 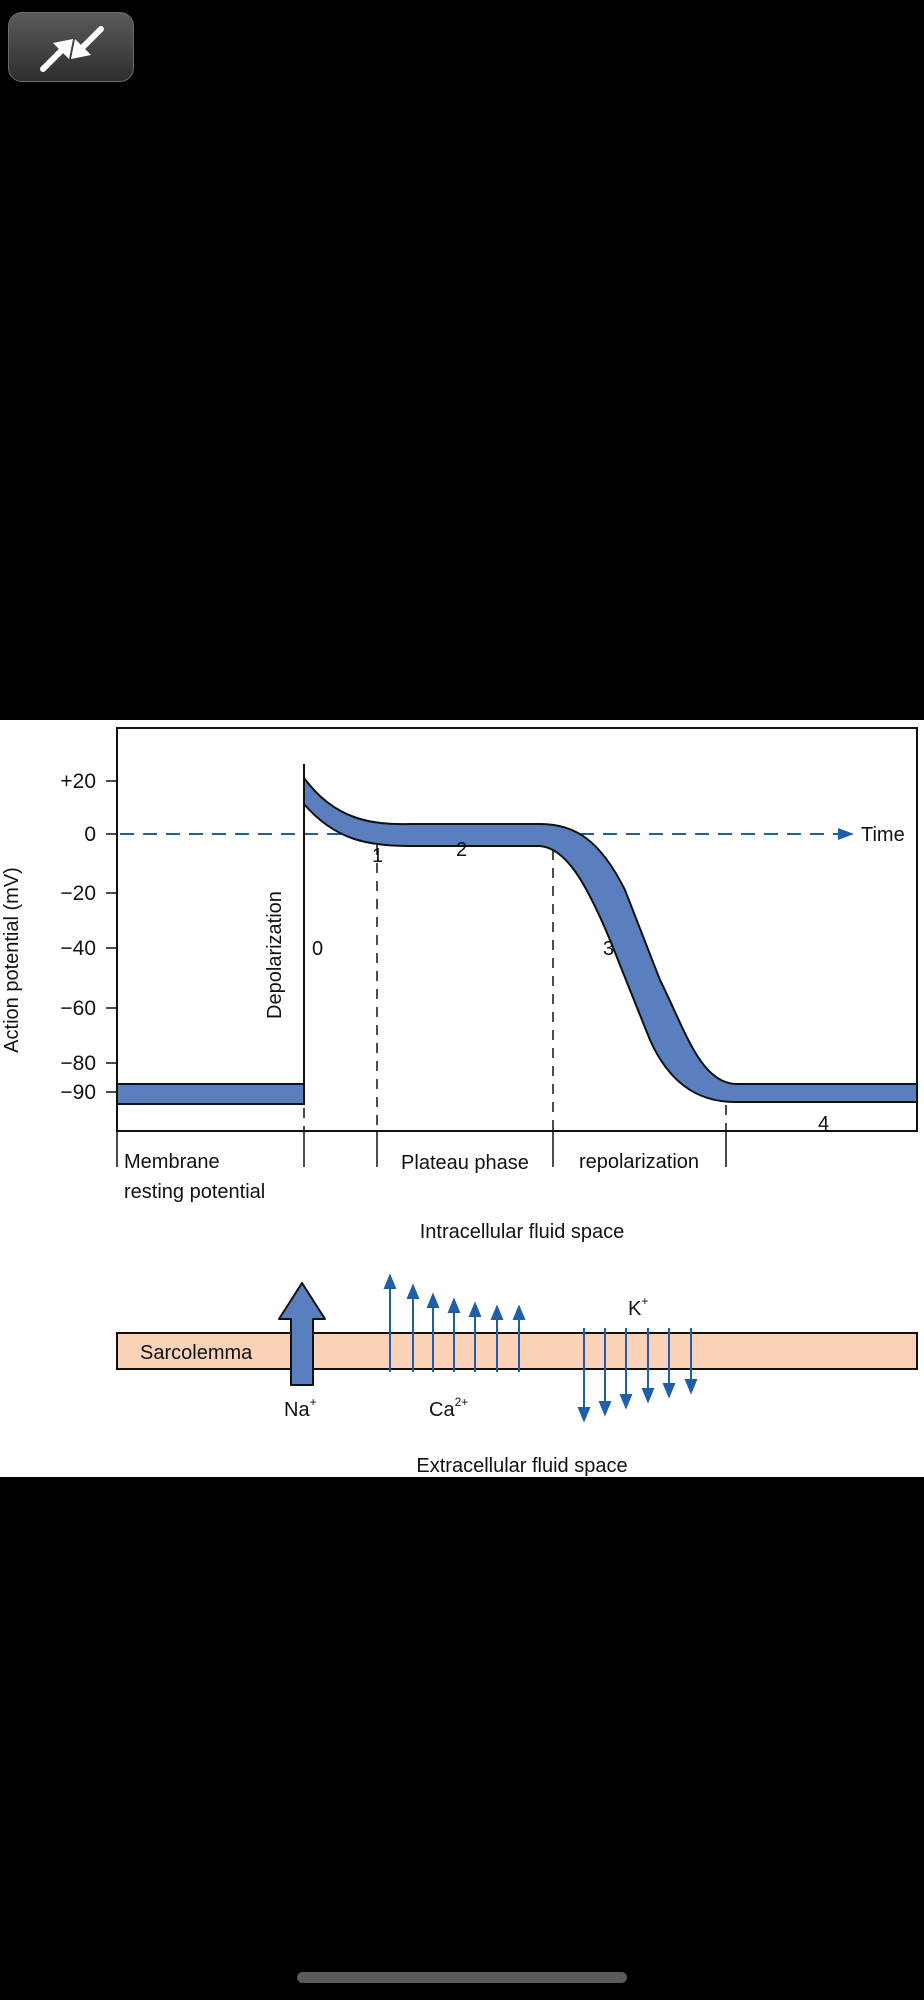 I want to click on phase-3-label: 3, so click(x=608, y=949).